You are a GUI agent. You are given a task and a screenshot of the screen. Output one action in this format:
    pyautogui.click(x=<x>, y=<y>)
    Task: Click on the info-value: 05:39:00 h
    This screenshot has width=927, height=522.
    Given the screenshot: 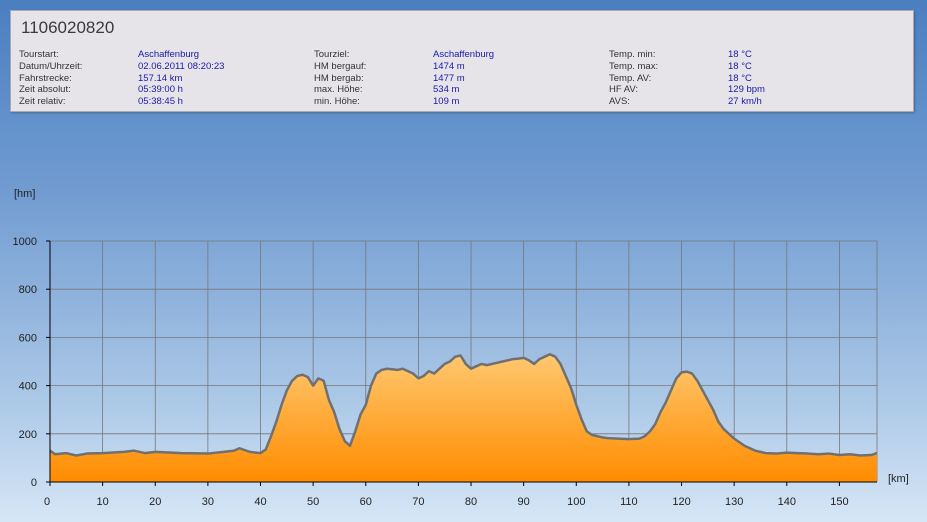 What is the action you would take?
    pyautogui.click(x=160, y=90)
    